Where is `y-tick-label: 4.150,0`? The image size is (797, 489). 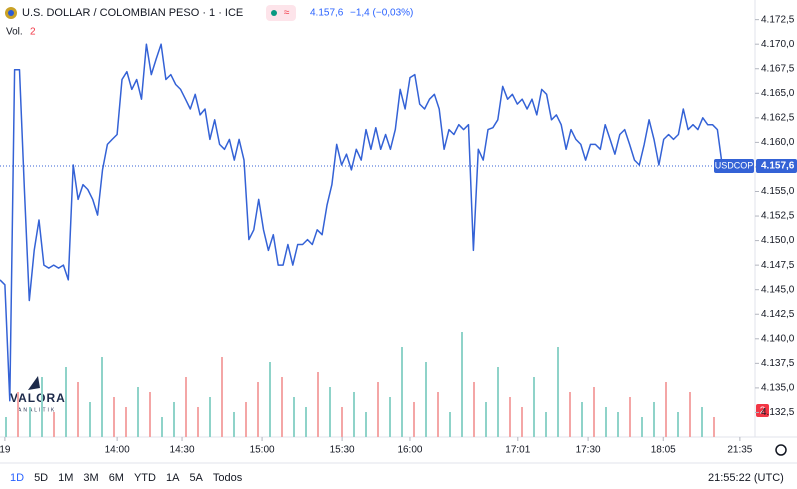 y-tick-label: 4.150,0 is located at coordinates (778, 240).